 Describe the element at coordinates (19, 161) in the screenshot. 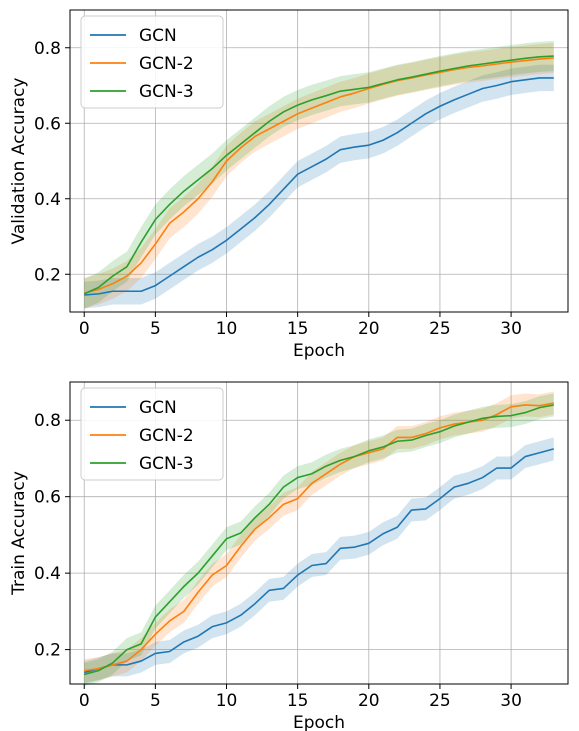

I see `y-axis-label: Validation Accuracy` at that location.